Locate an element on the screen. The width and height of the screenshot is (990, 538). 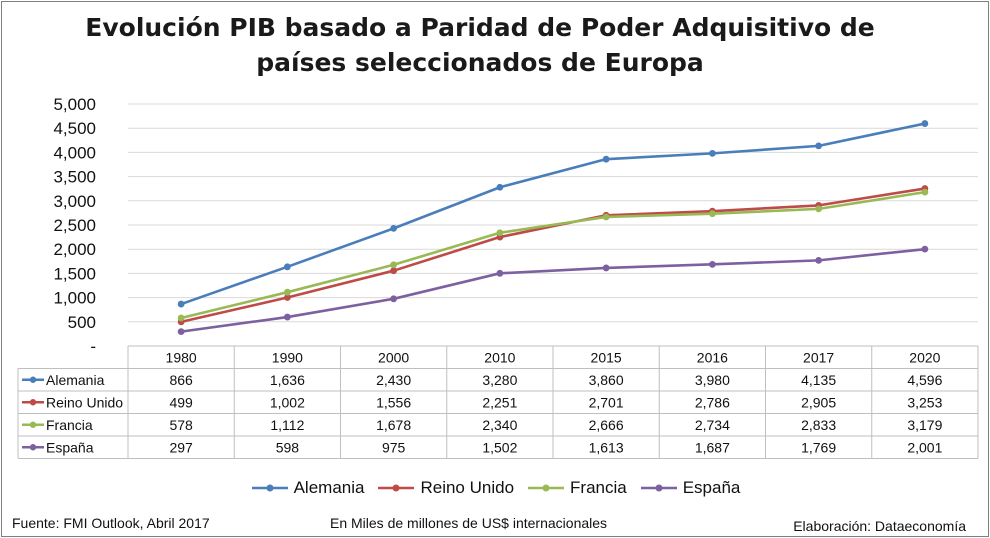
table-key-marker-alemania is located at coordinates (33, 379).